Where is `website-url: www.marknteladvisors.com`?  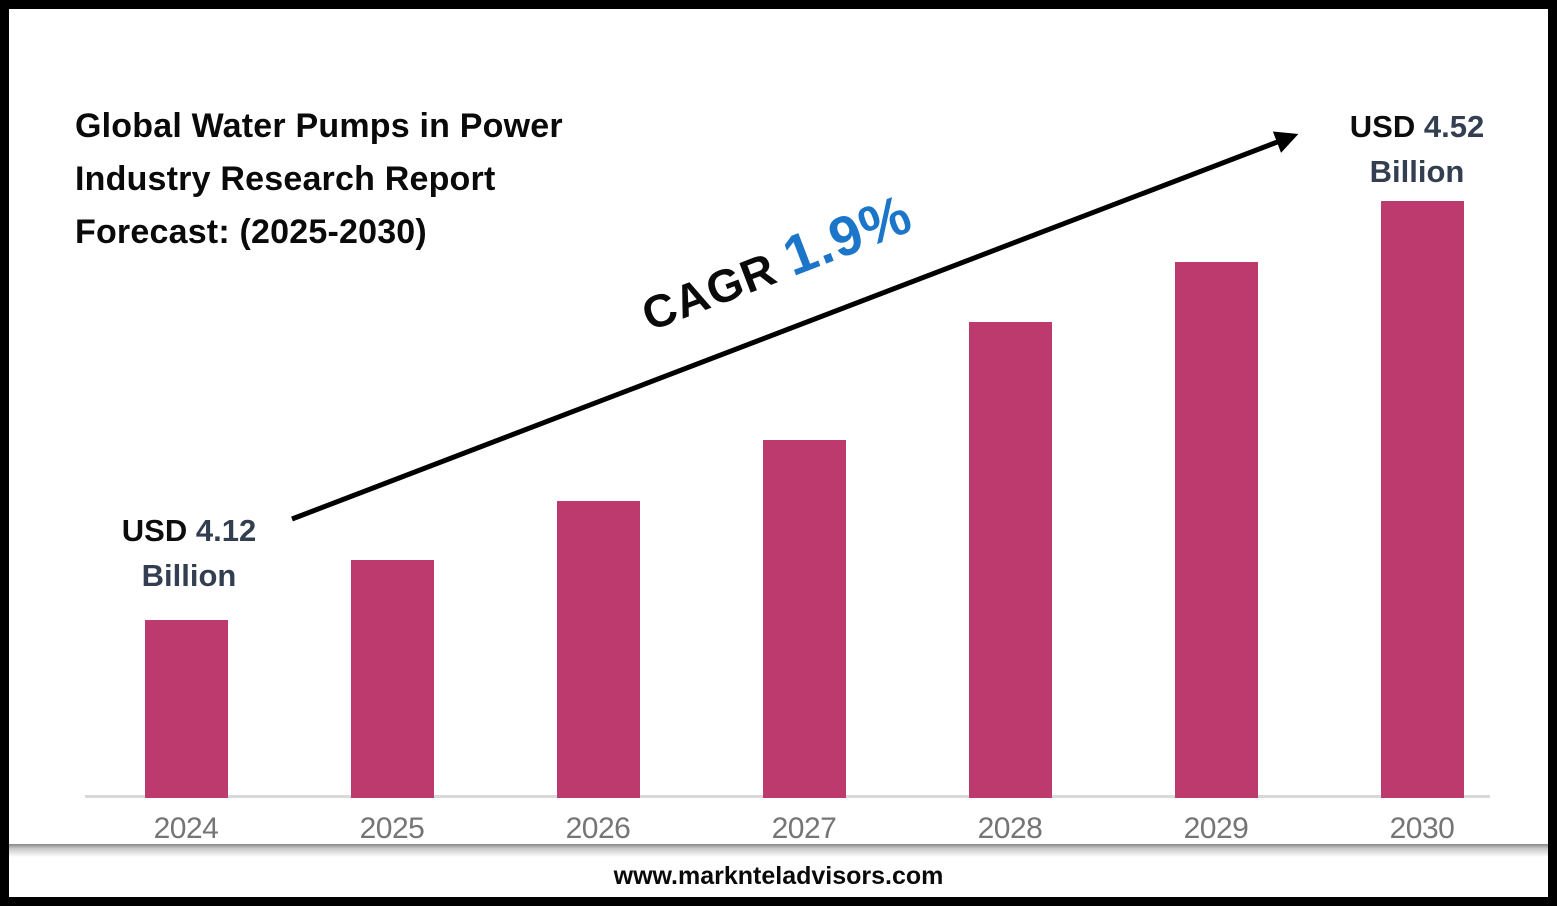 website-url: www.marknteladvisors.com is located at coordinates (778, 876).